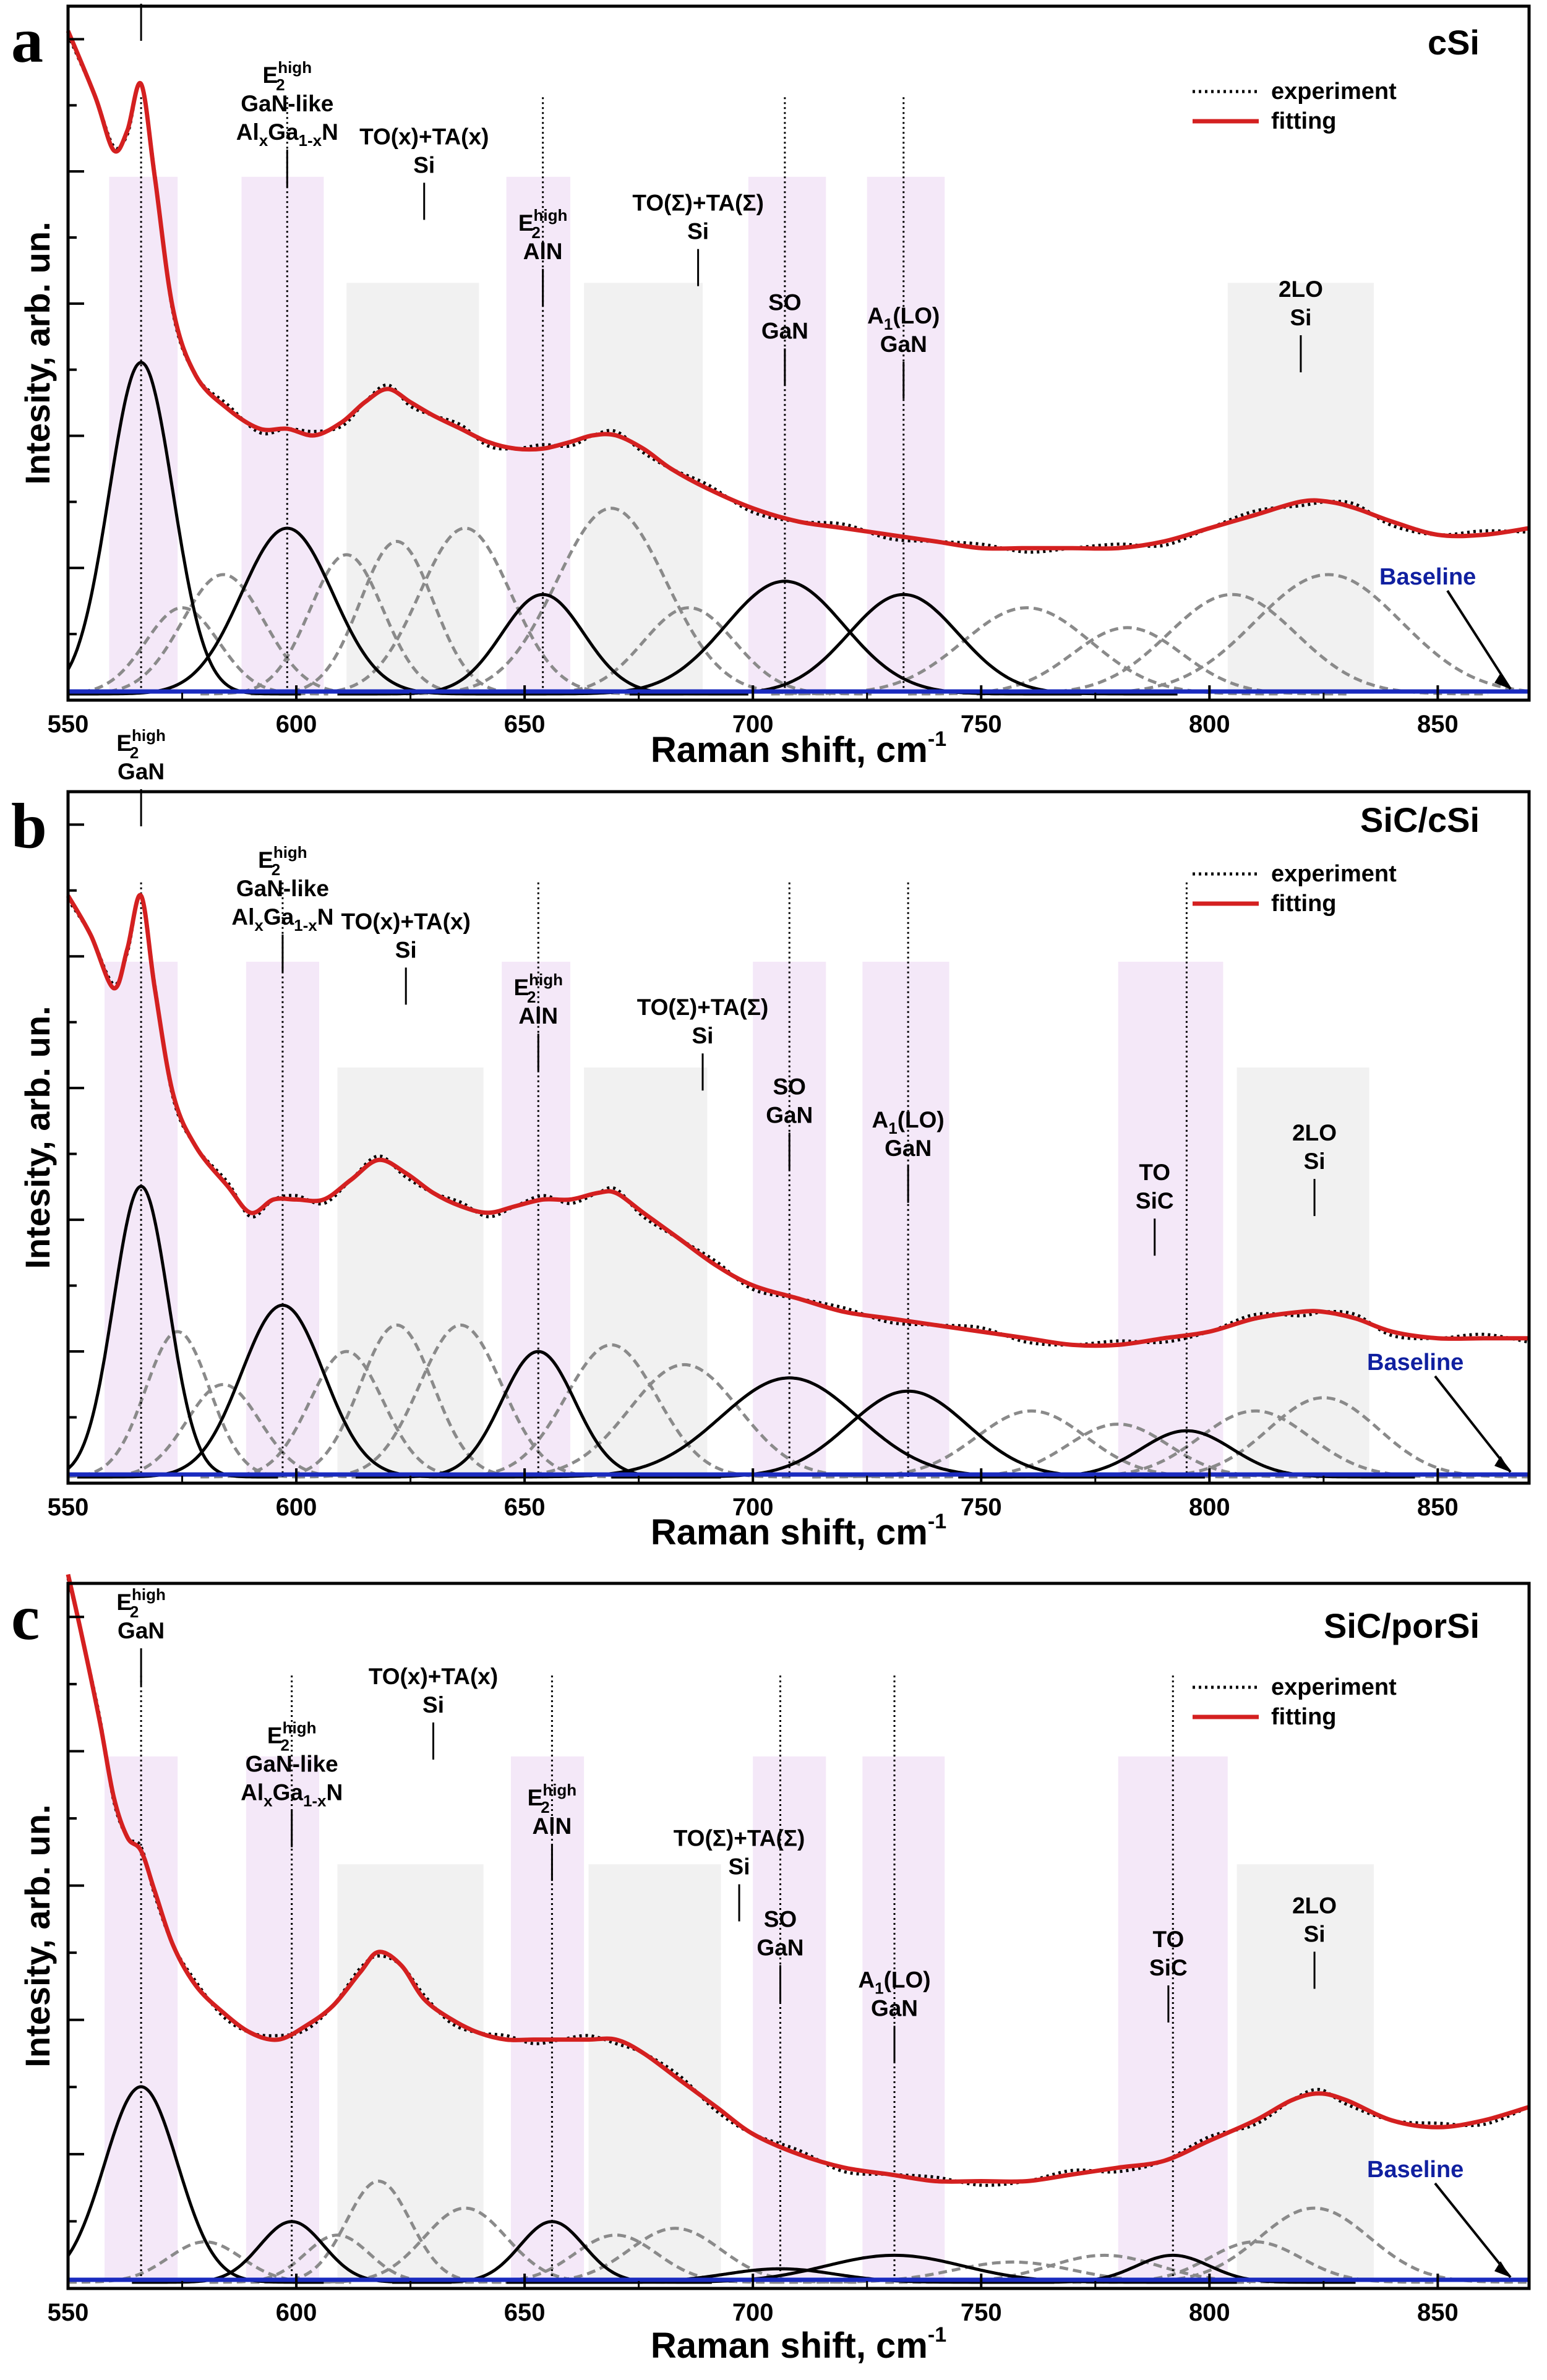 The image size is (1547, 2380). Describe the element at coordinates (27, 40) in the screenshot. I see `panel-letter: a` at that location.